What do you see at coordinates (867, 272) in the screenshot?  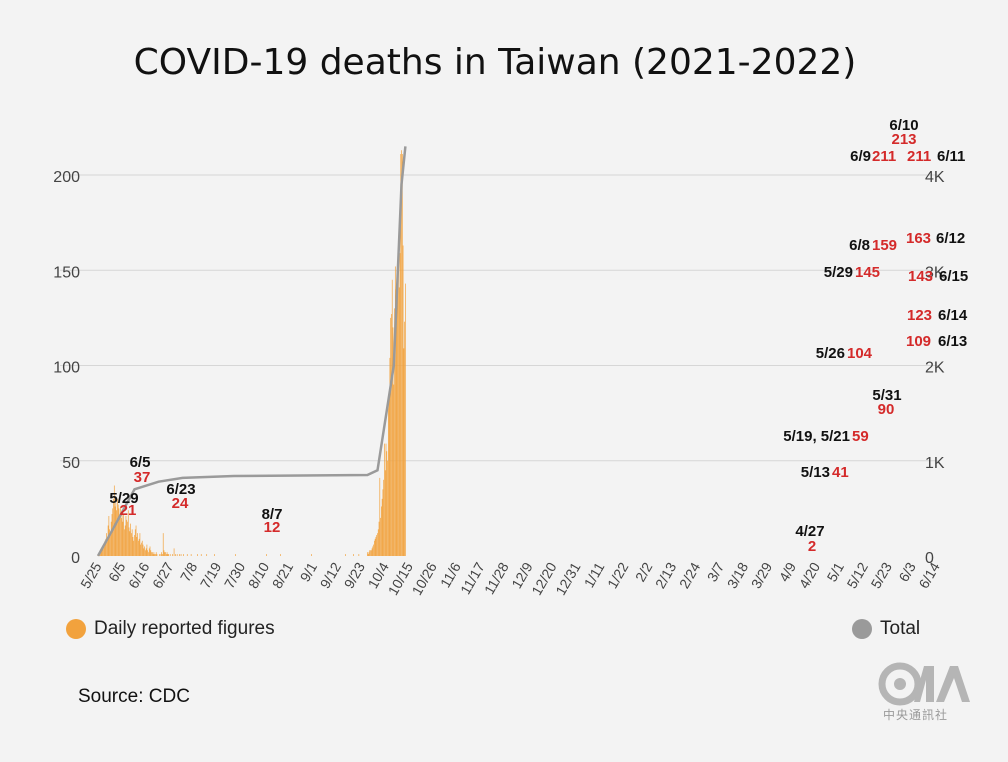 I see `annotation-value: 145` at bounding box center [867, 272].